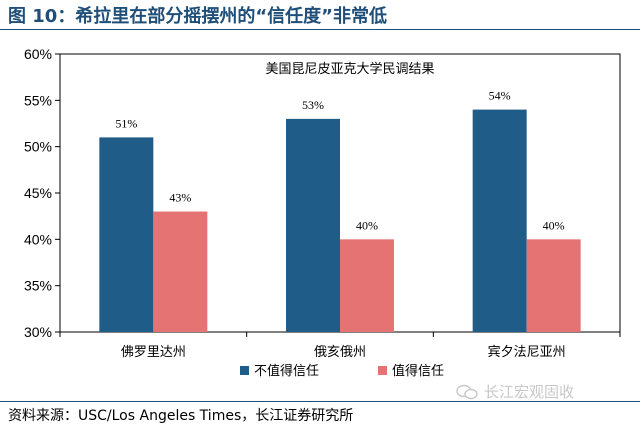 This screenshot has height=427, width=640. What do you see at coordinates (349, 69) in the screenshot?
I see `chart-subtitle: 美国昆尼皮亚克大学民调结果` at bounding box center [349, 69].